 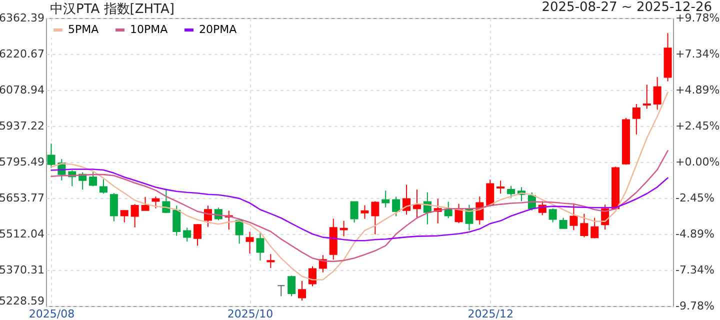 What do you see at coordinates (22, 54) in the screenshot?
I see `y-tick-label: 6220.67` at bounding box center [22, 54].